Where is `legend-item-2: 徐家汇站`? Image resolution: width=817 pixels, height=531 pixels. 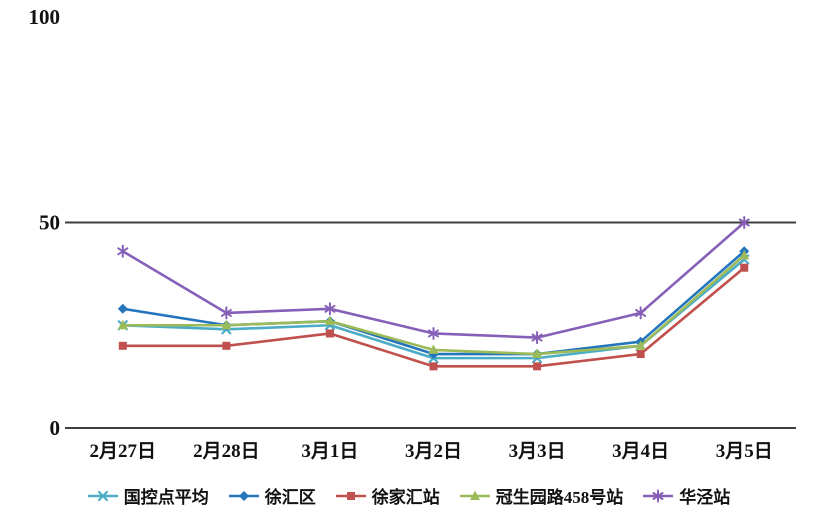
legend-item-2: 徐家汇站 is located at coordinates (387, 495).